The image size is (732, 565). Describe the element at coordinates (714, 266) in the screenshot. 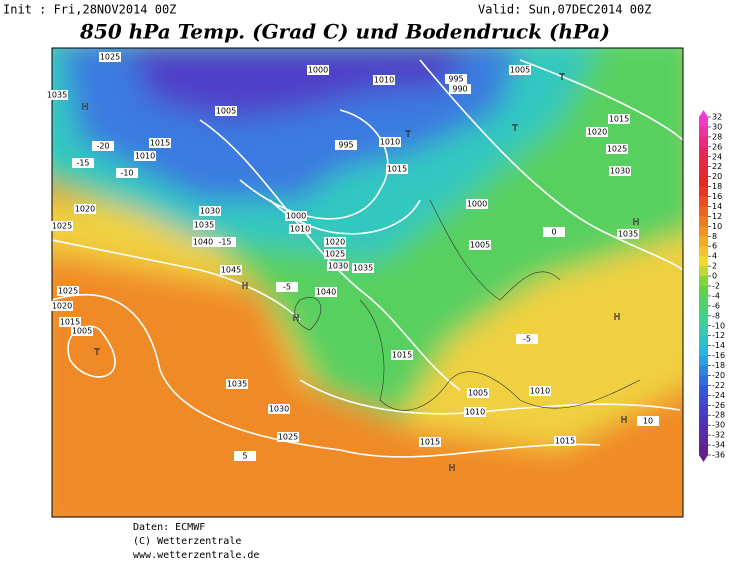

I see `colorbar-label: 2` at that location.